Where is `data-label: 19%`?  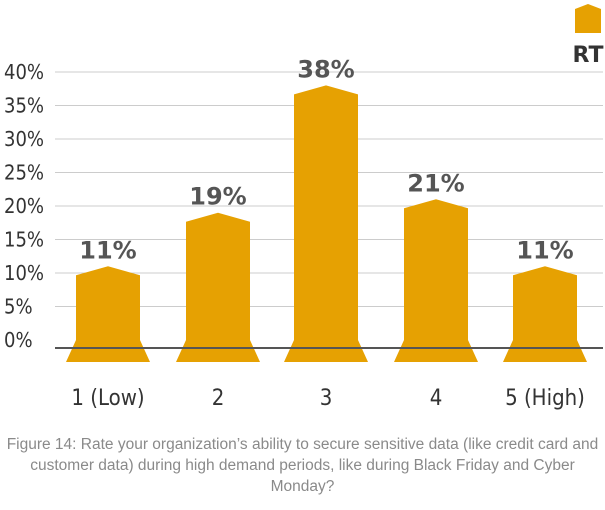 data-label: 19% is located at coordinates (217, 197).